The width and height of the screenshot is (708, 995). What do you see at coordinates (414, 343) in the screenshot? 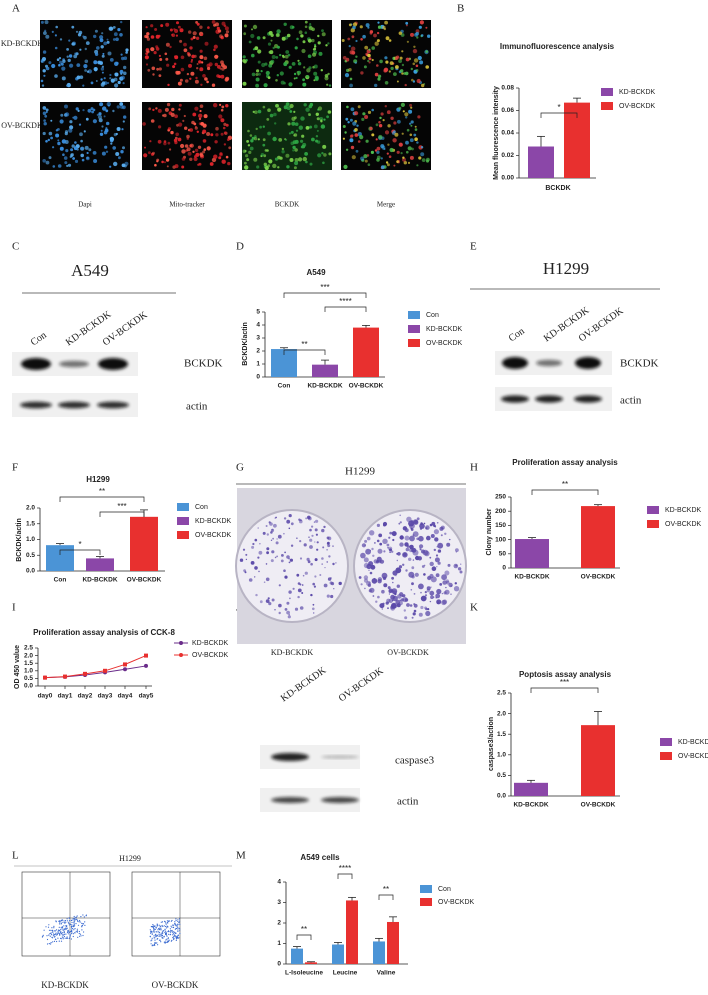
I see `legend-swatch` at bounding box center [414, 343].